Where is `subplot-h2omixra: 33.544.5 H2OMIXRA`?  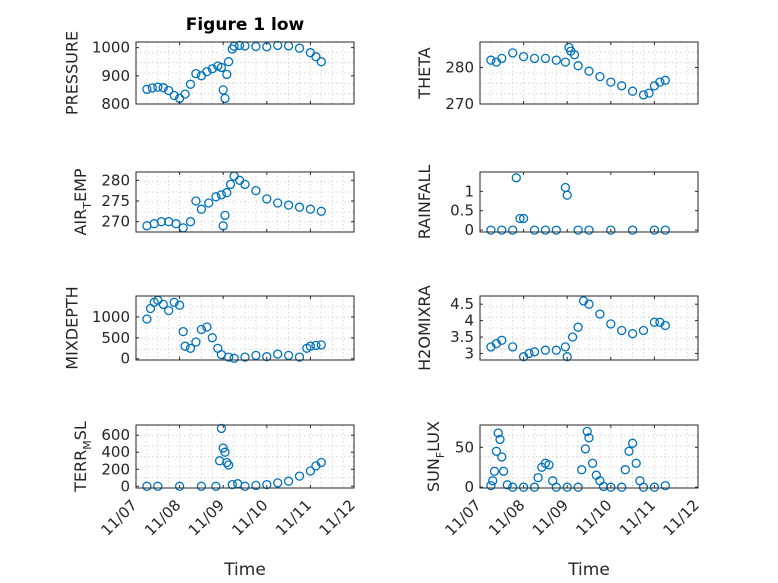
subplot-h2omixra: 33.544.5 H2OMIXRA is located at coordinates (557, 328).